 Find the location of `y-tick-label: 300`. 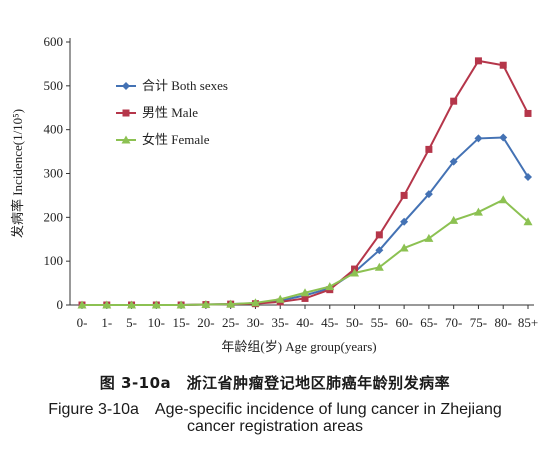

y-tick-label: 300 is located at coordinates (54, 173).